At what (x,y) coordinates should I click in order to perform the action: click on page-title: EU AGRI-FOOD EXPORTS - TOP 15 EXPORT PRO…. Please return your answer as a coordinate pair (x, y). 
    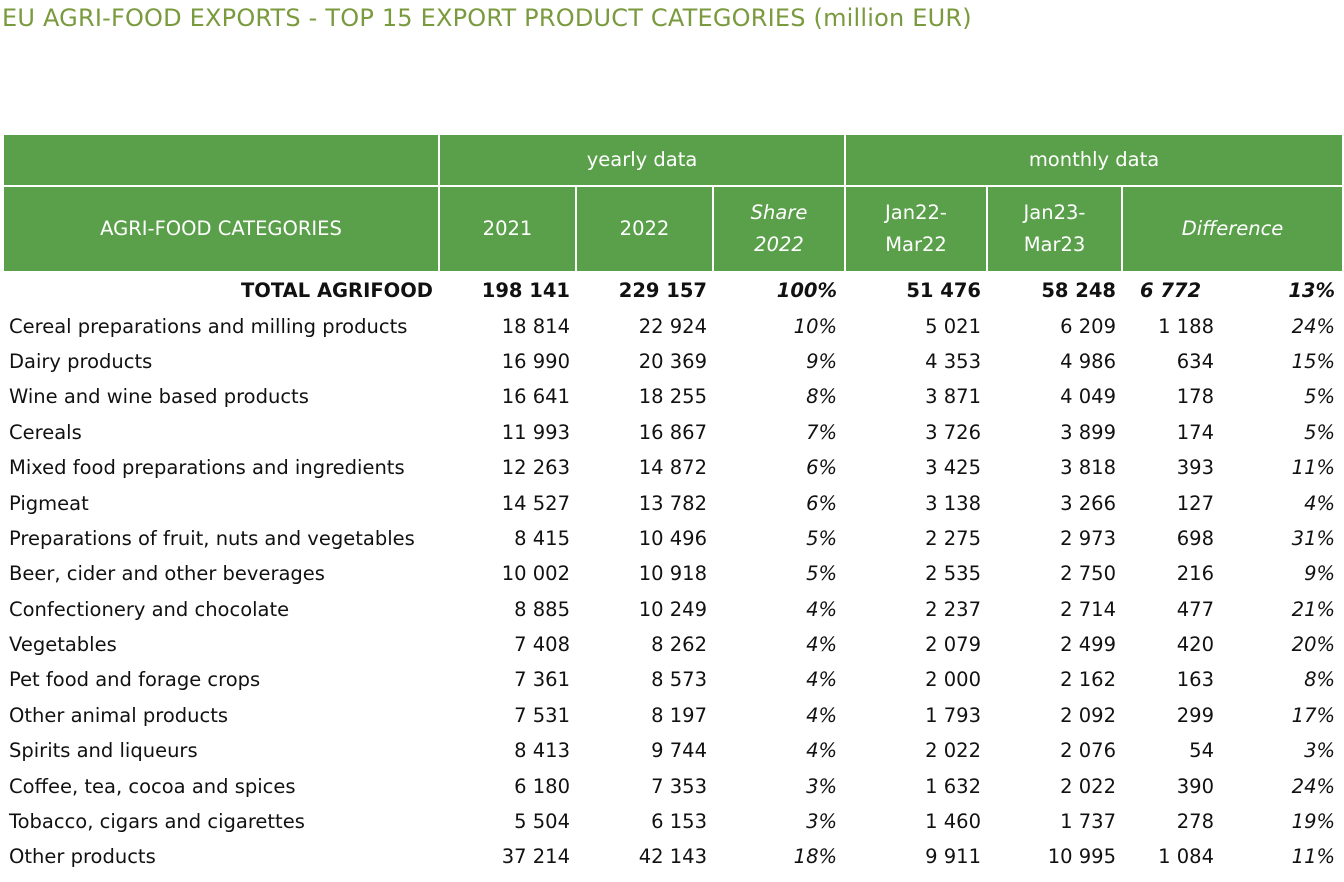
    Looking at the image, I should click on (487, 18).